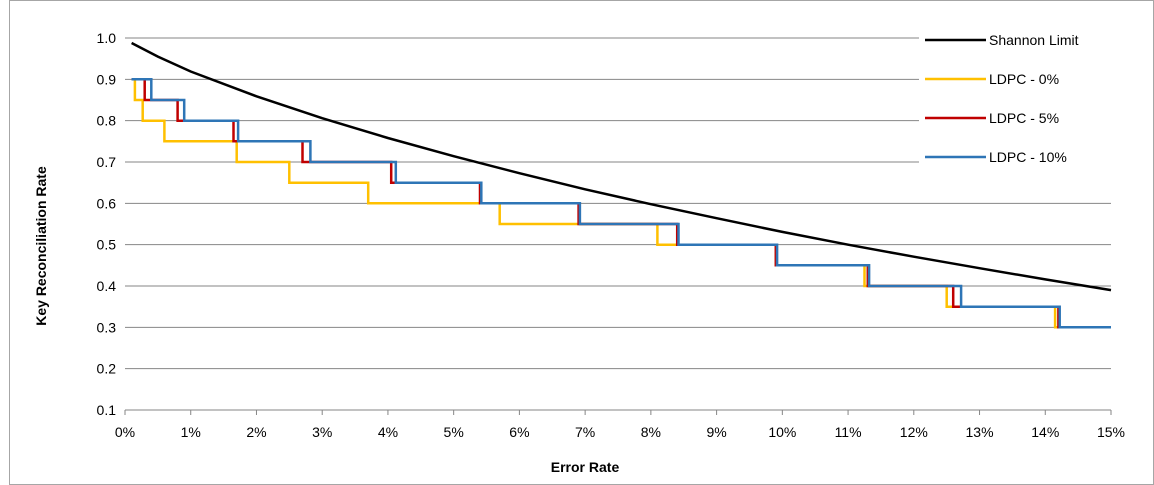  I want to click on y-tick-label: 0.5, so click(107, 245).